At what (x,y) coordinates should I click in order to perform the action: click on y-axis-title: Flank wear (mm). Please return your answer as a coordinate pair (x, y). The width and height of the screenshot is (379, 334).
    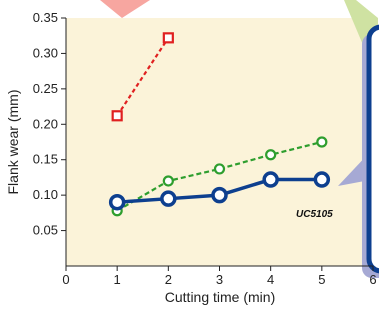
    Looking at the image, I should click on (13, 141).